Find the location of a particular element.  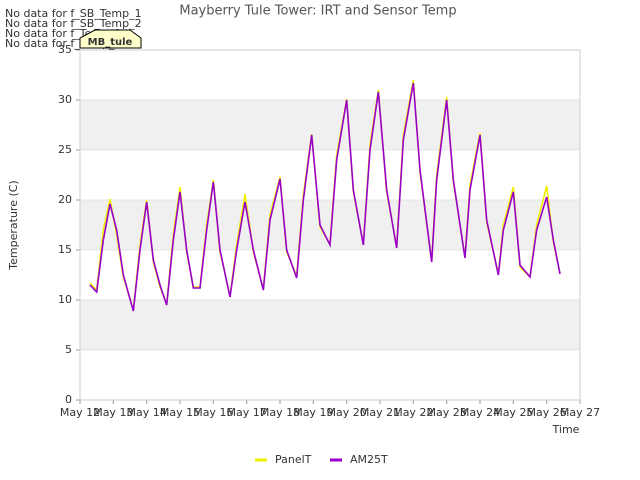

x-tick-label: May 26 is located at coordinates (547, 412).